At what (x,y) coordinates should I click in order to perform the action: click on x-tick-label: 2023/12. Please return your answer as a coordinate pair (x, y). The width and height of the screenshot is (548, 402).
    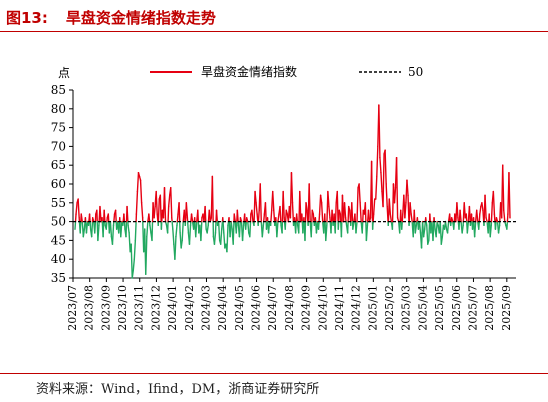
    Looking at the image, I should click on (155, 308).